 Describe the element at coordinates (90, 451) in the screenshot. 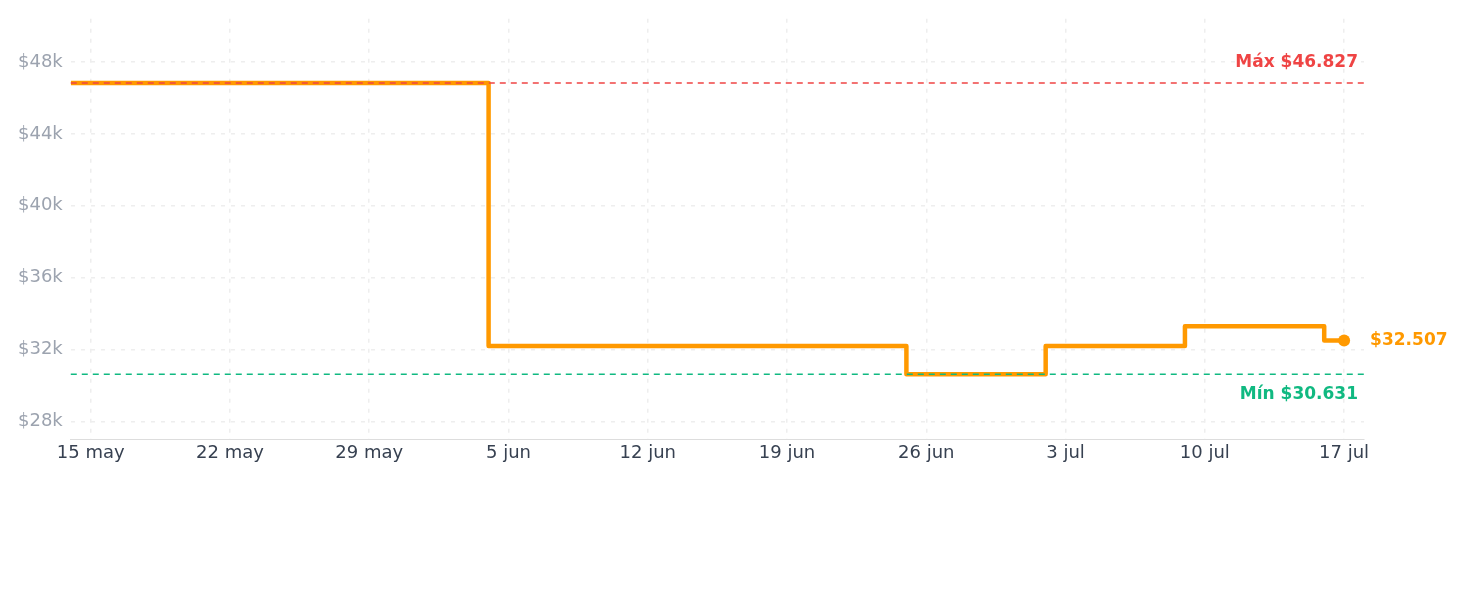

I see `x-tick-label: 15 may` at that location.